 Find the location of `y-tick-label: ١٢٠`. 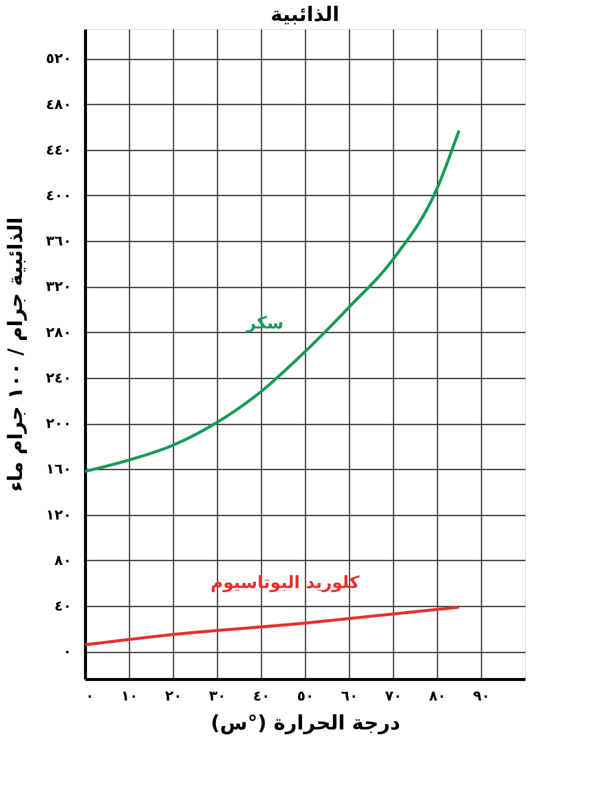

y-tick-label: ١٢٠ is located at coordinates (59, 515).